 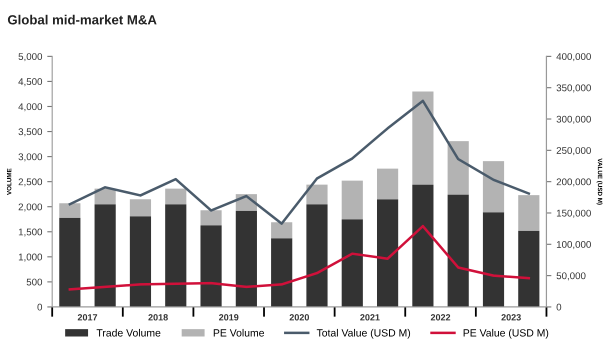 What do you see at coordinates (573, 245) in the screenshot?
I see `y2-tick-label: 100,000` at bounding box center [573, 245].